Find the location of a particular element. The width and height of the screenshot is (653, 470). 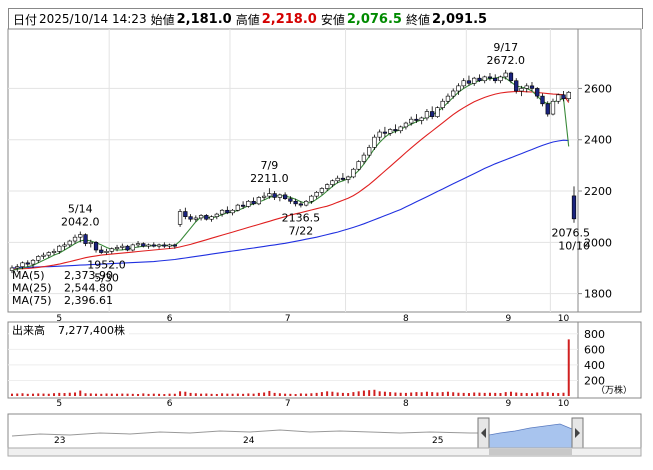

price-tick-label: 1800 is located at coordinates (598, 294).